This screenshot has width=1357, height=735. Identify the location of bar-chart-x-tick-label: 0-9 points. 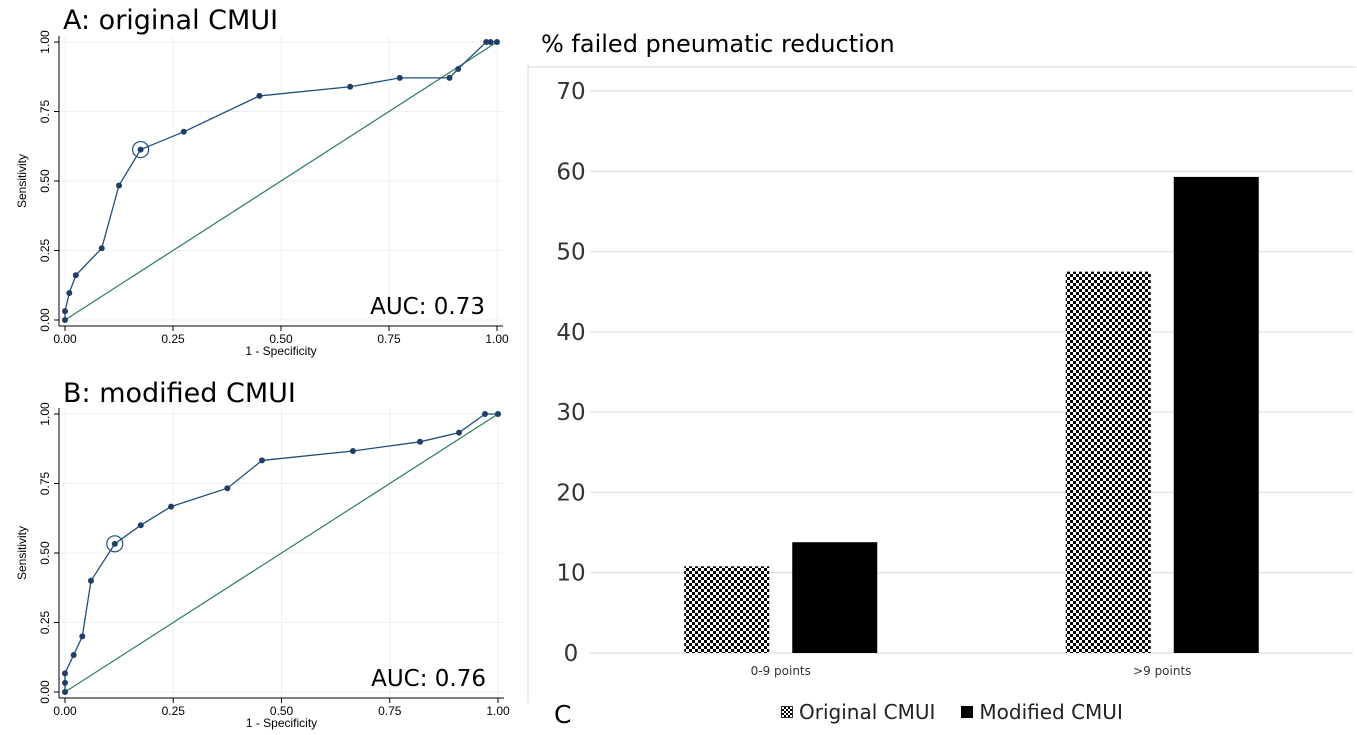
(781, 671).